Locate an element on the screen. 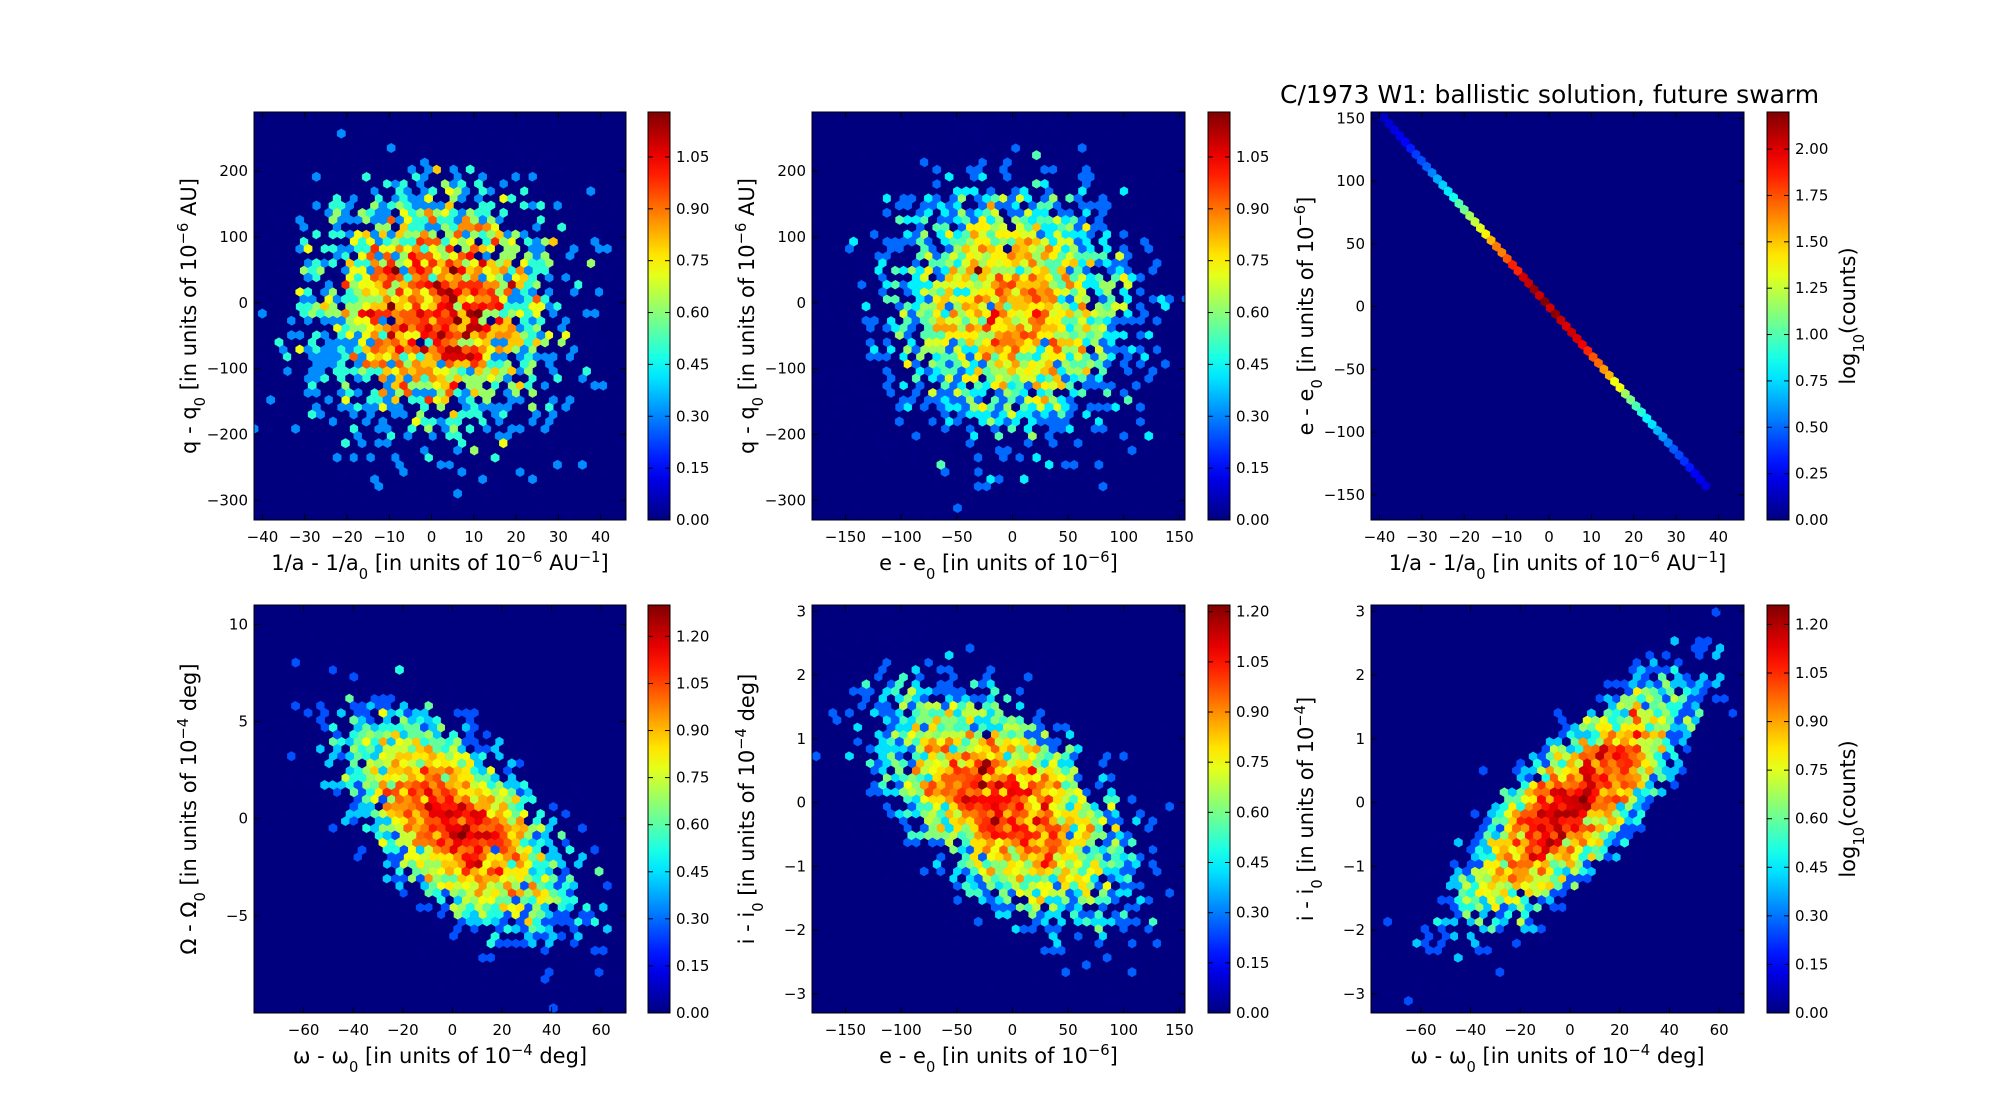 The width and height of the screenshot is (2012, 1112). colorbar-tick-label: 0.15 is located at coordinates (692, 966).